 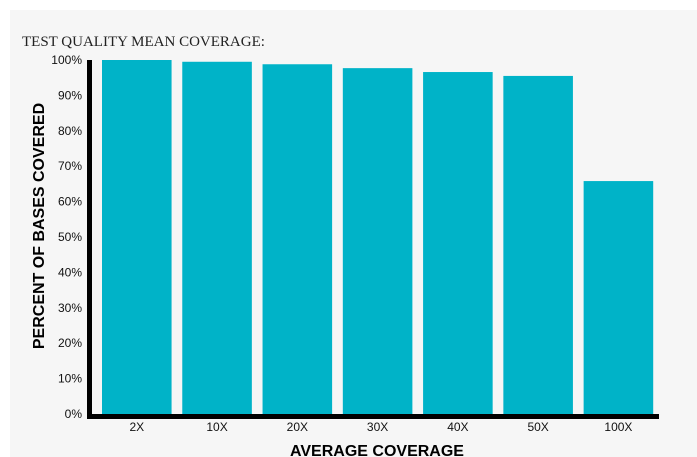 I want to click on y-tick-label: 90%, so click(x=70, y=95).